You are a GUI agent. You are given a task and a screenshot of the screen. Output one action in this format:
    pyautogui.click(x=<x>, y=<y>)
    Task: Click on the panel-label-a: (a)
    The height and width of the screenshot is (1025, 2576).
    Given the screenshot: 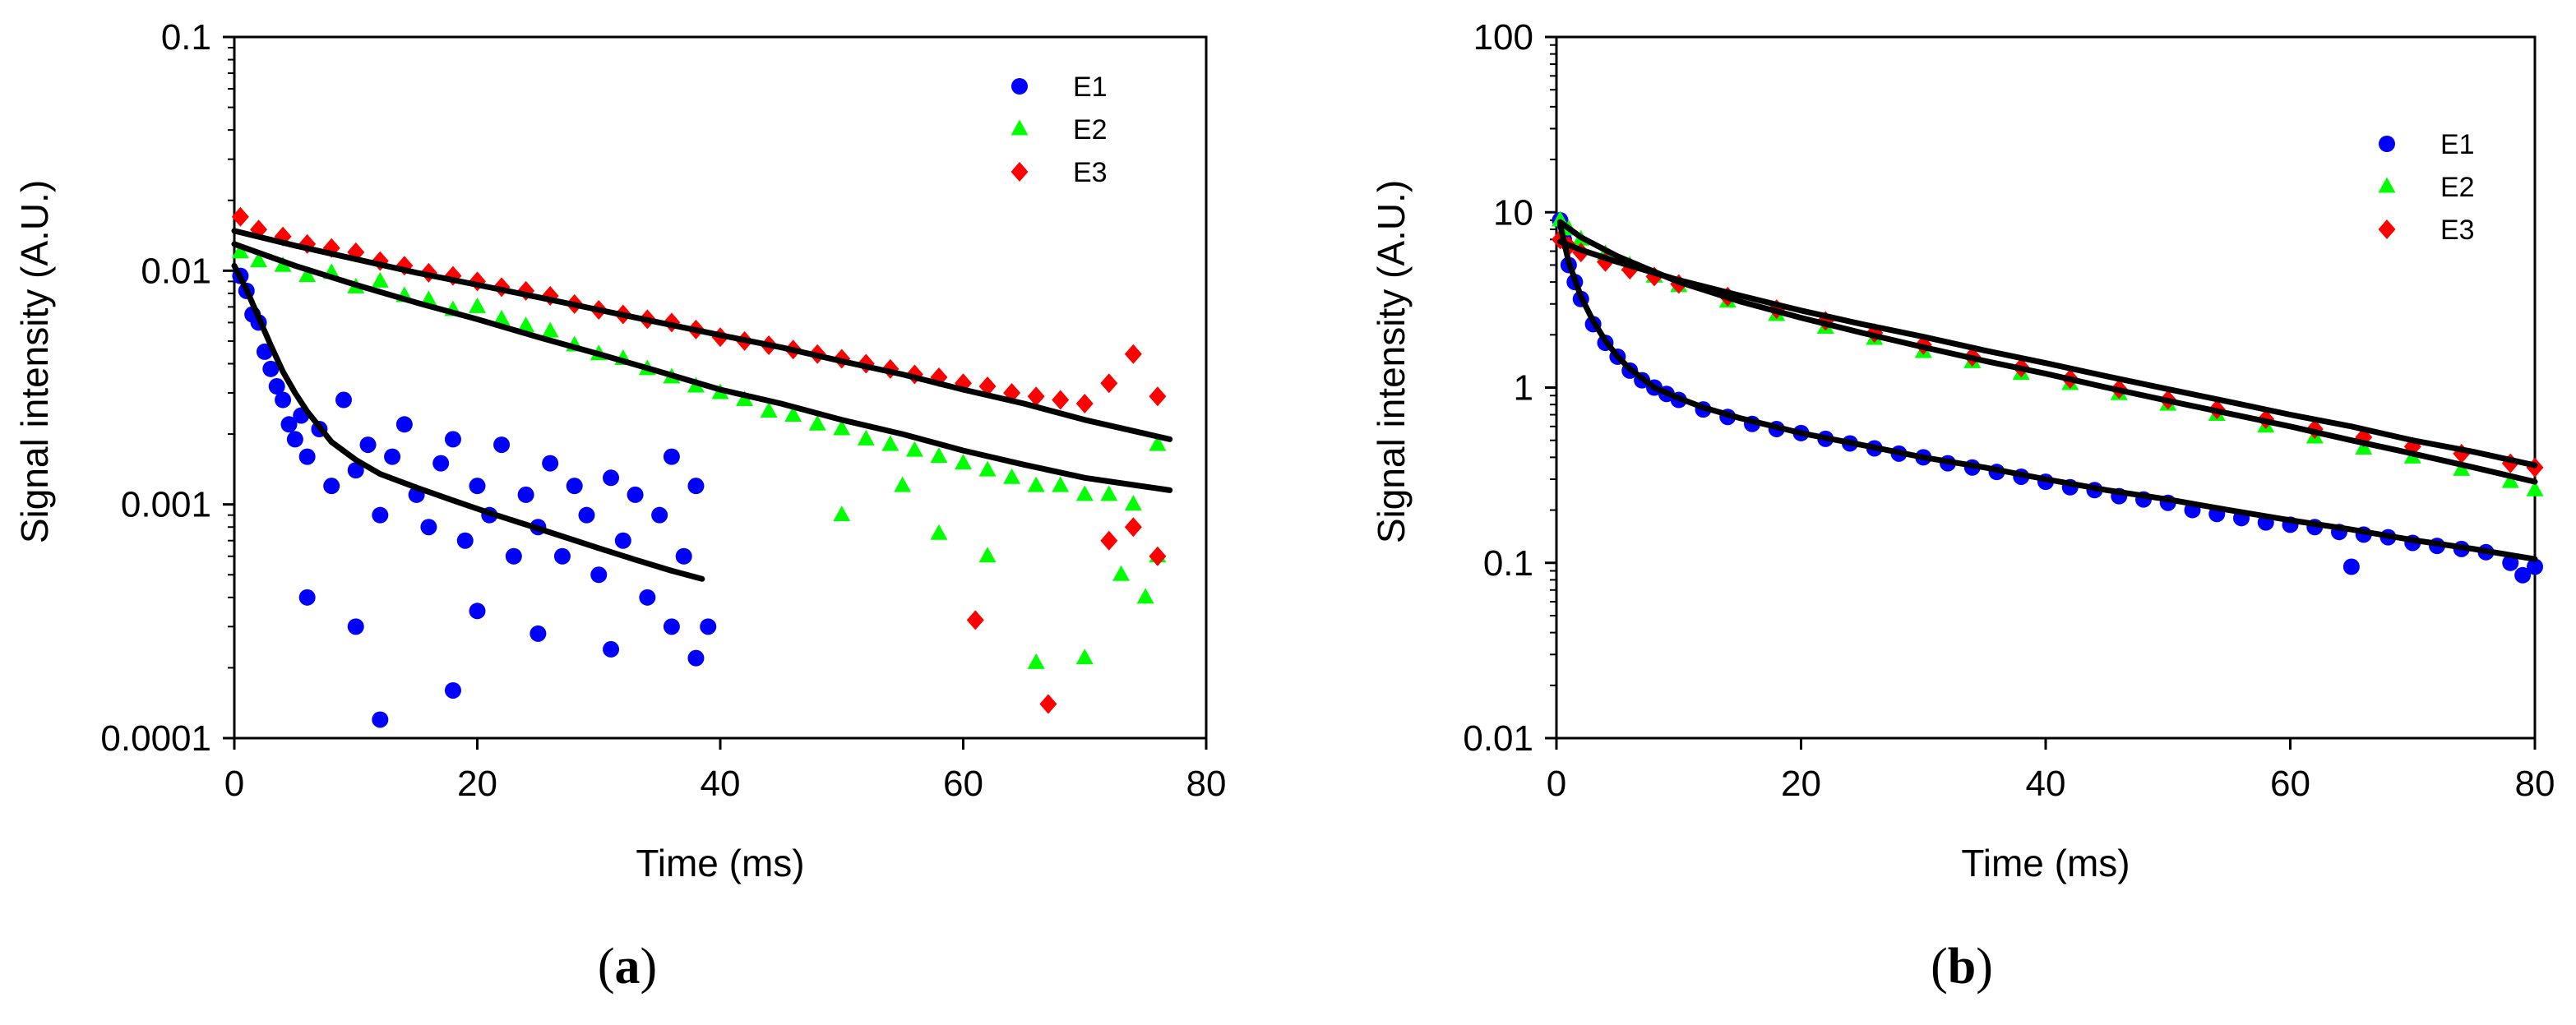 What is the action you would take?
    pyautogui.click(x=627, y=967)
    